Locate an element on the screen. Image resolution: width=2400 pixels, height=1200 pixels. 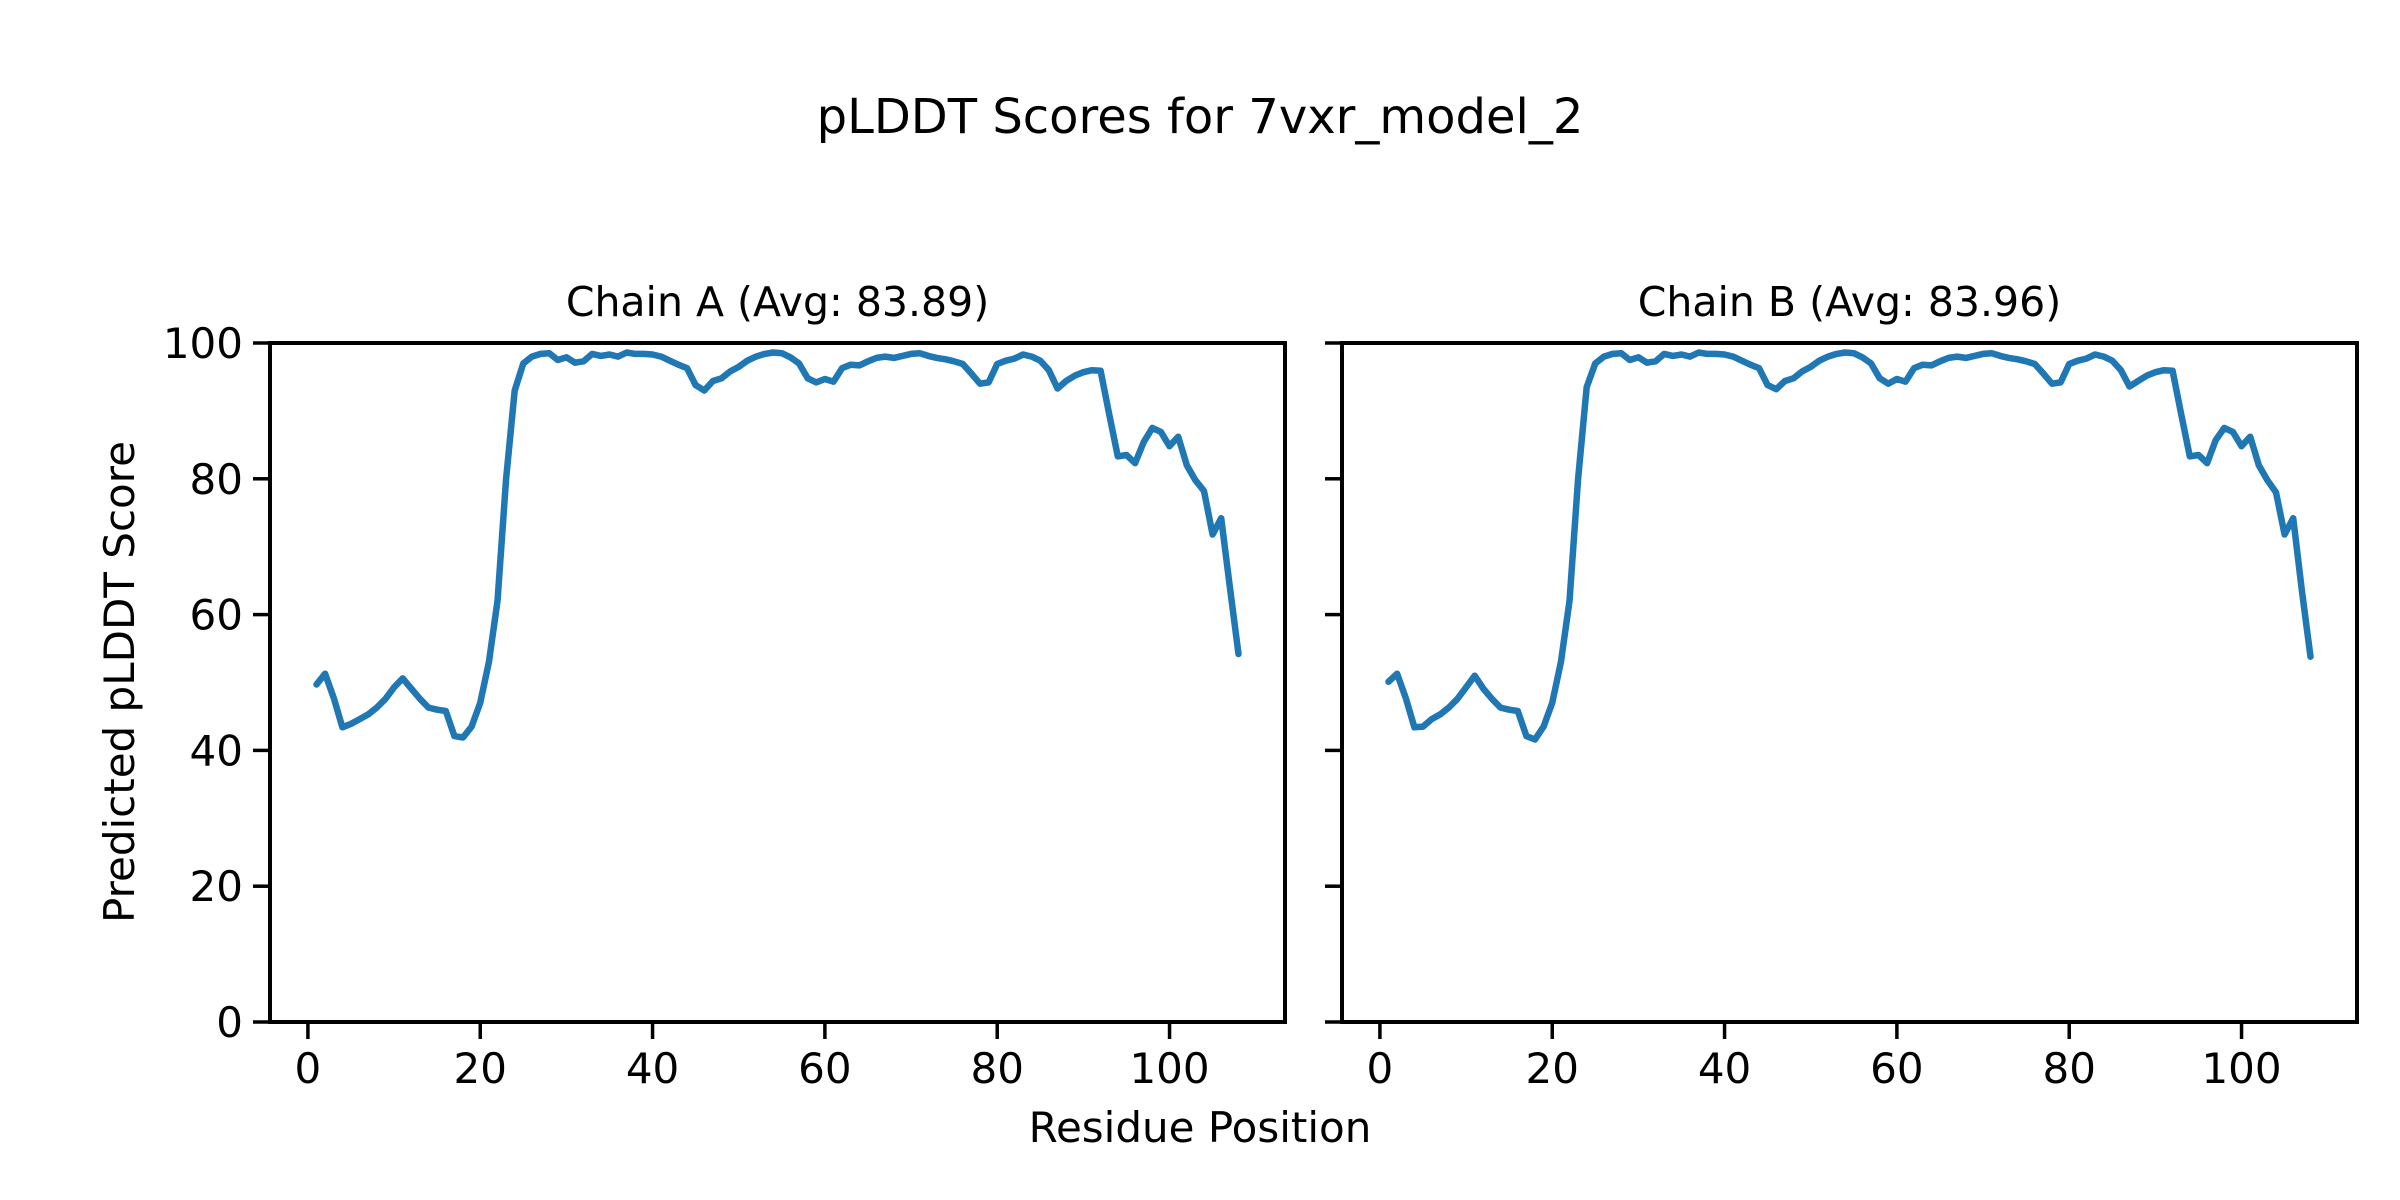
plddt-line-chain-b is located at coordinates (1849, 546).